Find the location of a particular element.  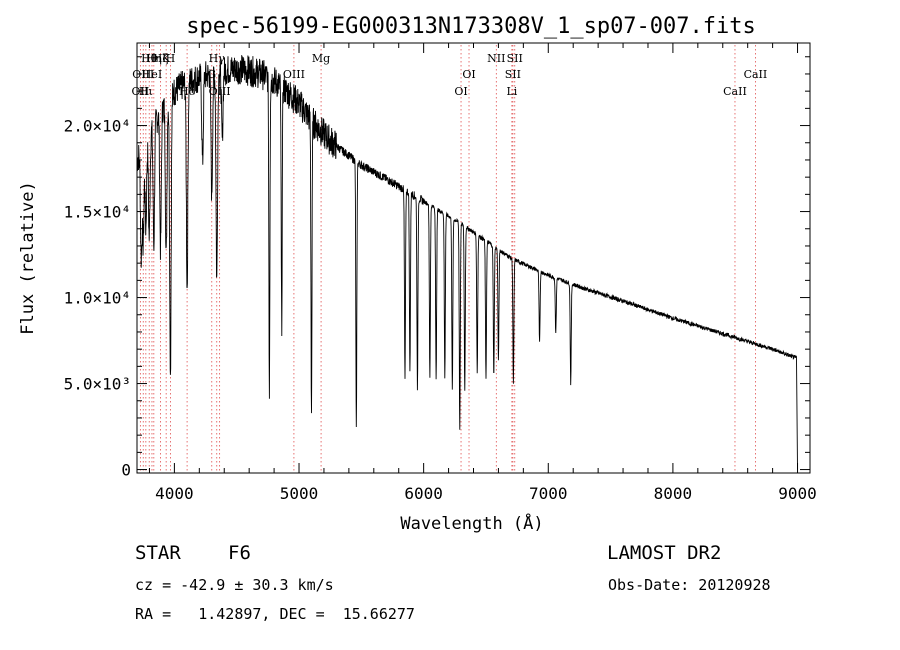

reference-line-label: Hη is located at coordinates (154, 58).